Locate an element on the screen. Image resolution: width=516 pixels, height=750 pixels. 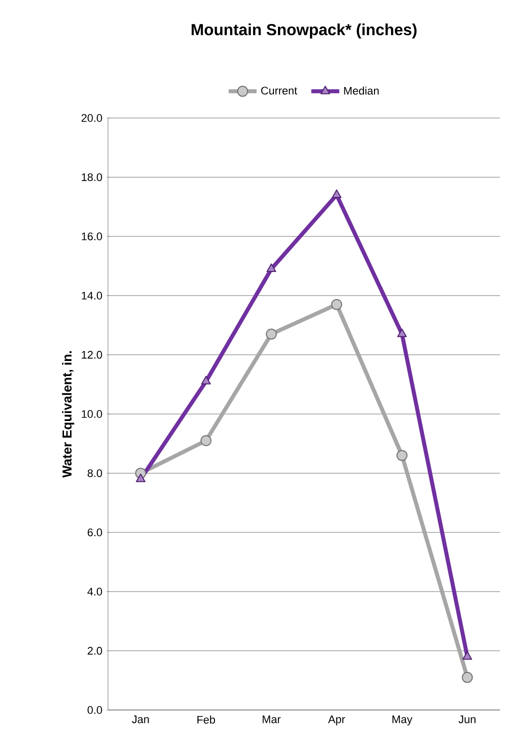
y-tick-label: 20.0 is located at coordinates (92, 118).